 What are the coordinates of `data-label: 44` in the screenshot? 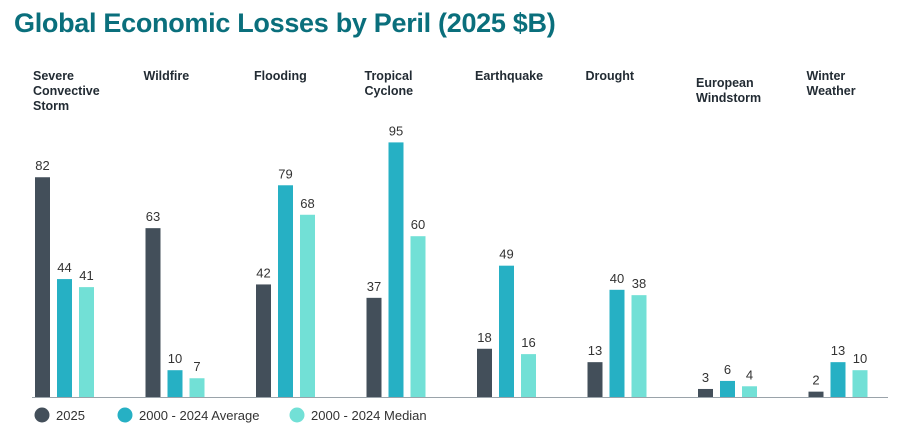 It's located at (64, 267).